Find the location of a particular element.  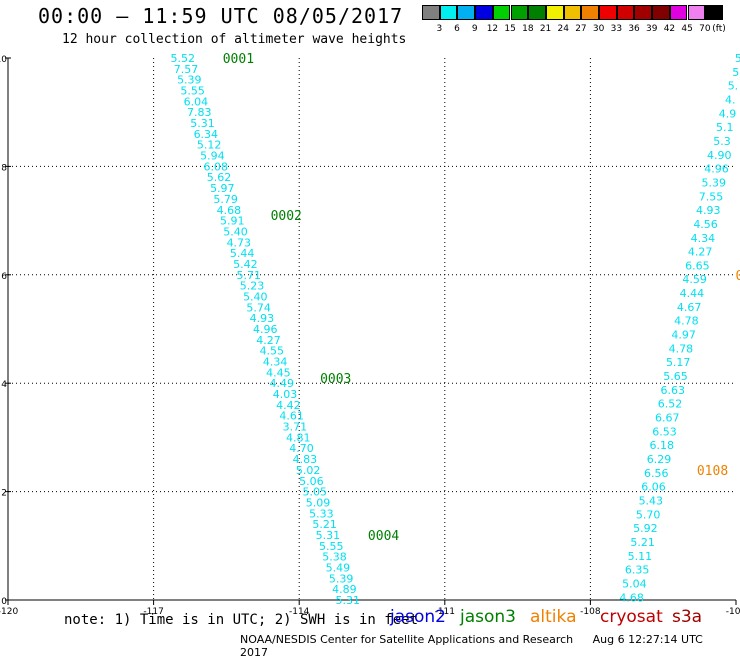

swh-value-label: 7.83 is located at coordinates (199, 112).